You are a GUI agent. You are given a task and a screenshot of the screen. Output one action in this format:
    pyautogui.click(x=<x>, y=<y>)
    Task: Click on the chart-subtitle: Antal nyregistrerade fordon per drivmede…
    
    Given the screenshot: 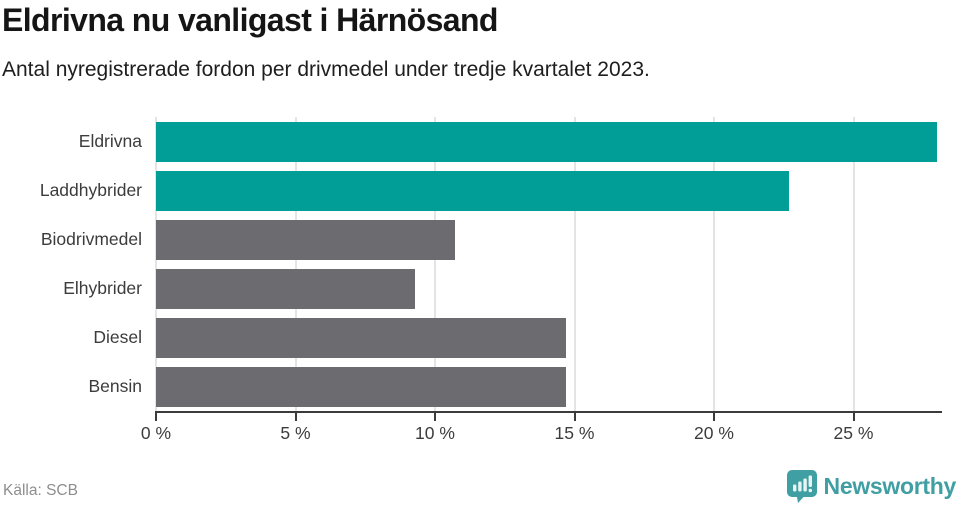 What is the action you would take?
    pyautogui.click(x=326, y=69)
    